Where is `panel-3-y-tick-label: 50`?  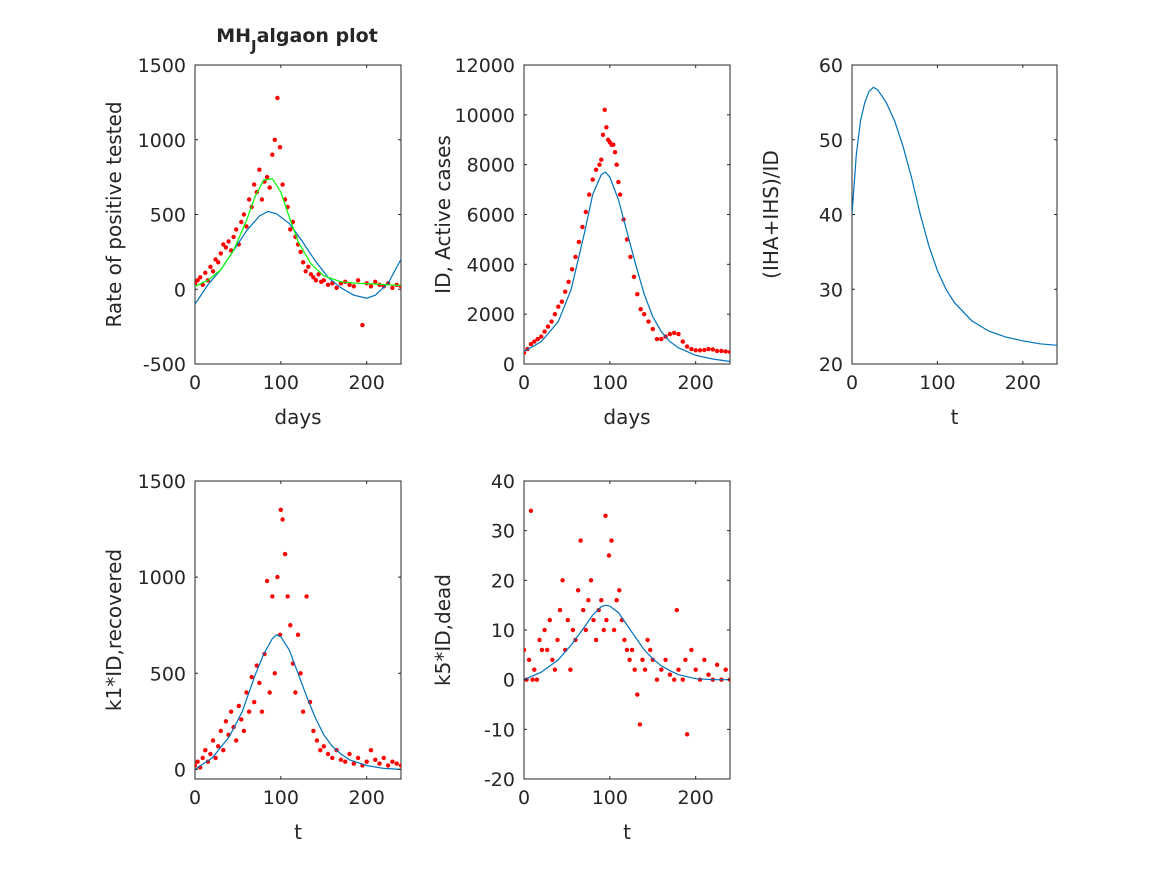
panel-3-y-tick-label: 50 is located at coordinates (831, 141).